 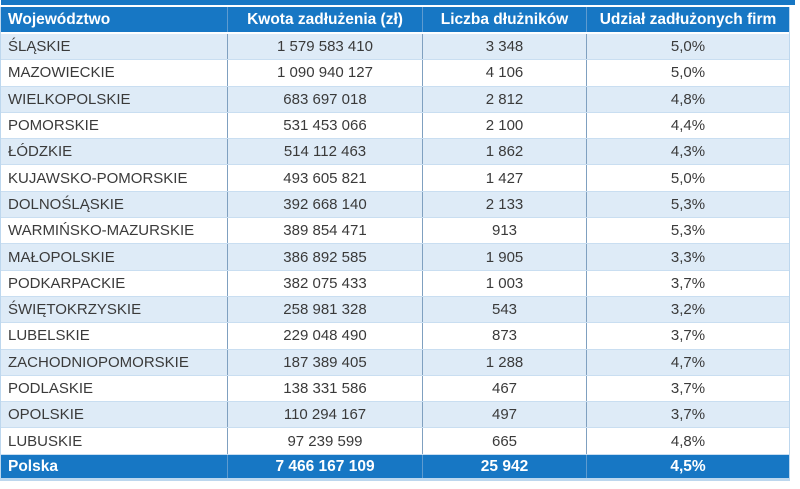 I want to click on table-row: ŚWIĘTOKRZYSKIE 258 981 328 543 3,2%, so click(x=395, y=310).